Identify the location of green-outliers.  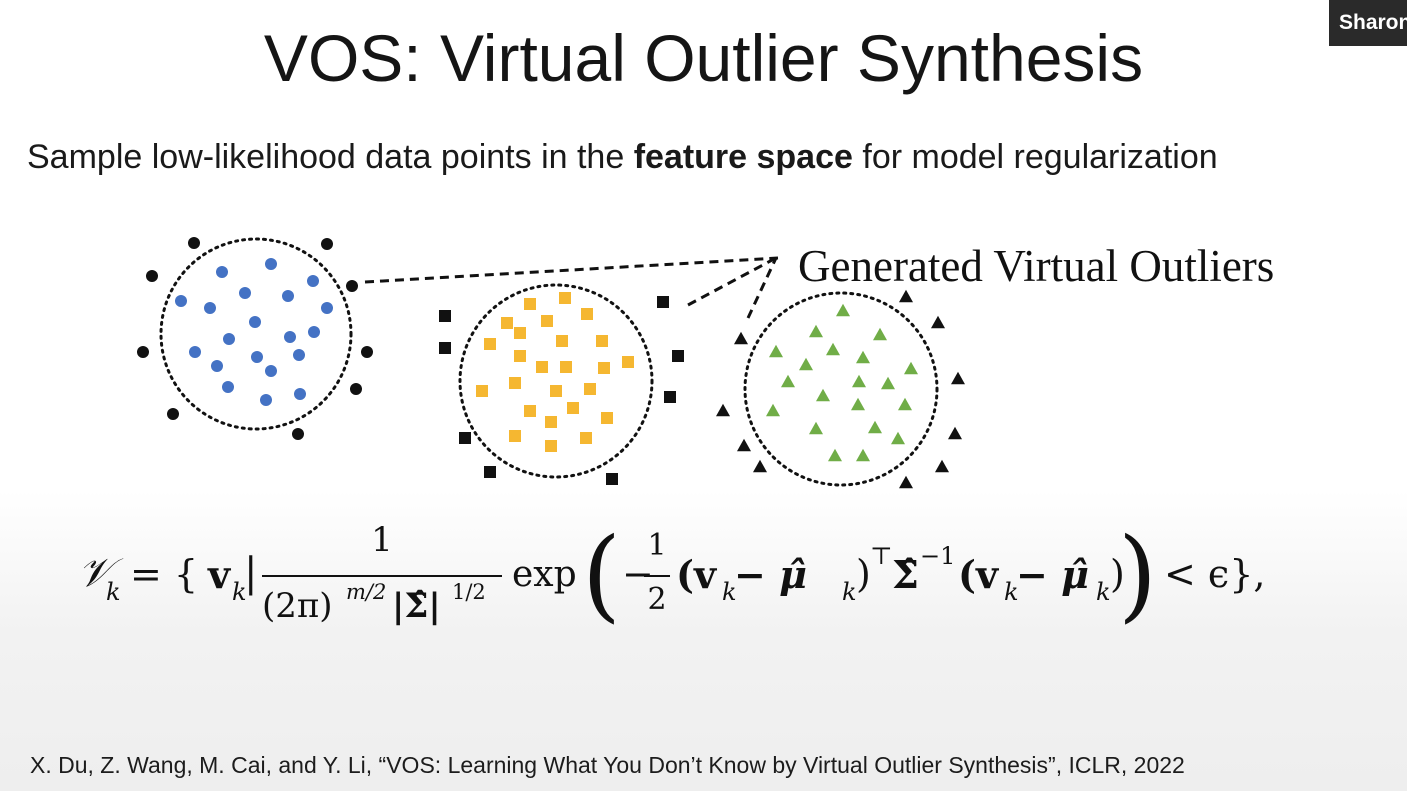
(840, 389).